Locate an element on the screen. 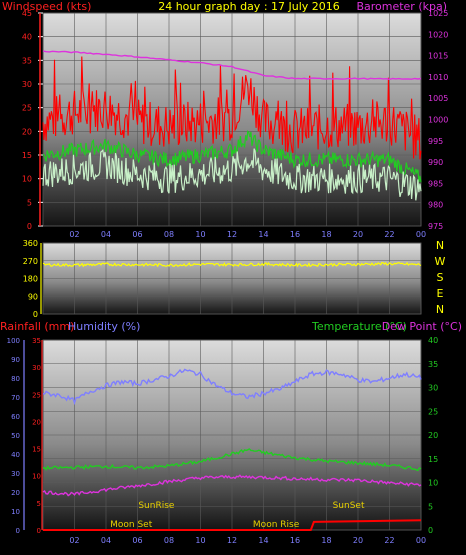 The width and height of the screenshot is (466, 555). temperature-tick-label: 20 is located at coordinates (433, 435).